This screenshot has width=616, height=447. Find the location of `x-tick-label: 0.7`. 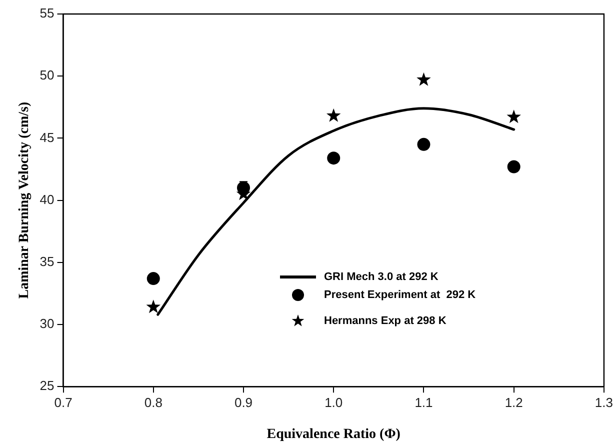

x-tick-label: 0.7 is located at coordinates (63, 402).